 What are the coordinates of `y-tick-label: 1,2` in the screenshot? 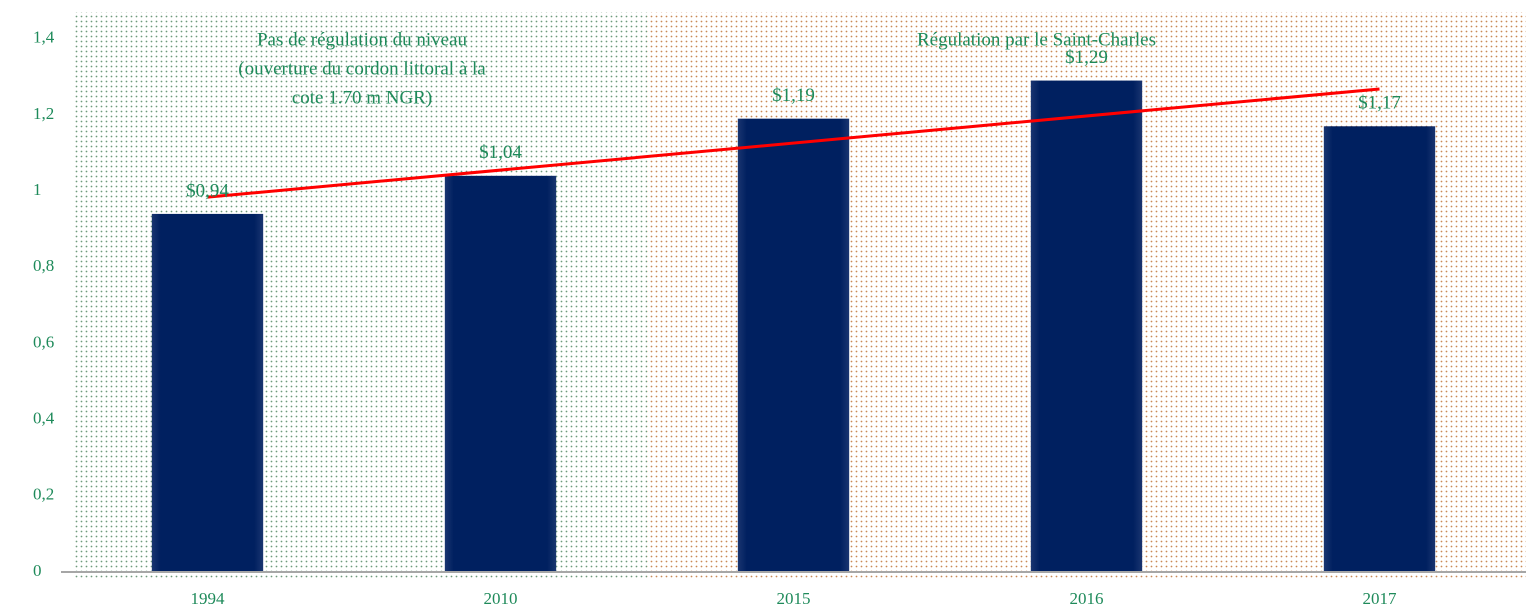 It's located at (43, 113).